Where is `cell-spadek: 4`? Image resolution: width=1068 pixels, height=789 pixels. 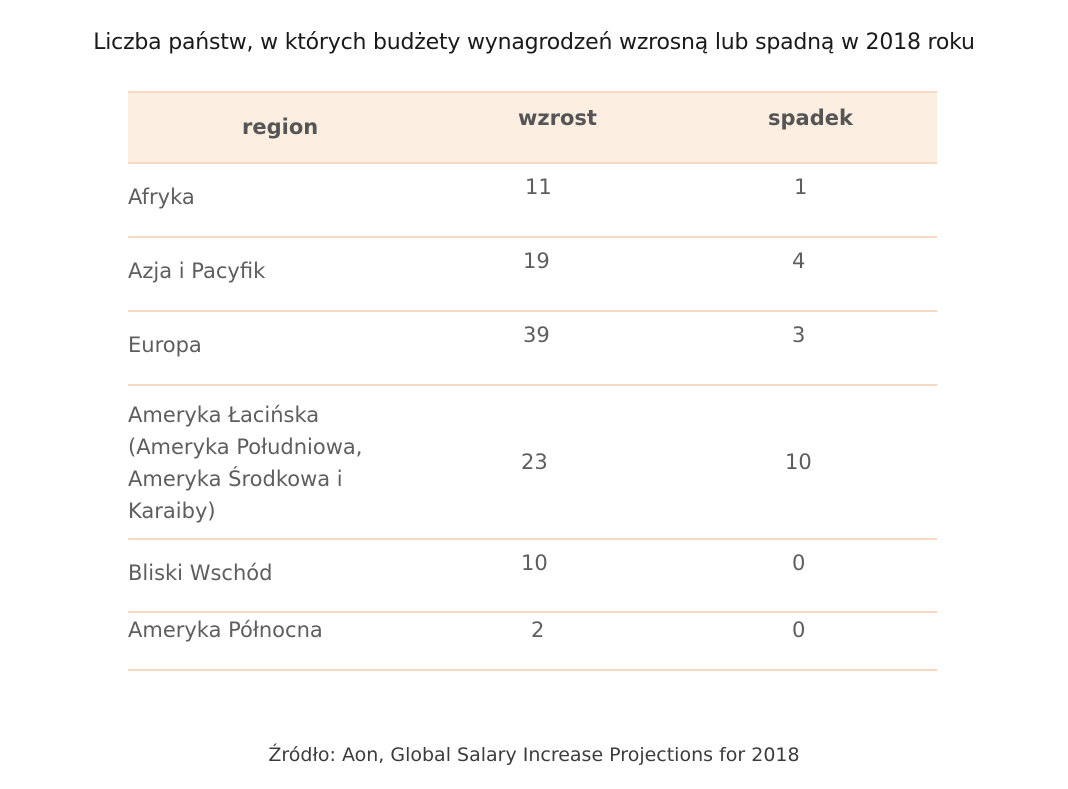
cell-spadek: 4 is located at coordinates (802, 274).